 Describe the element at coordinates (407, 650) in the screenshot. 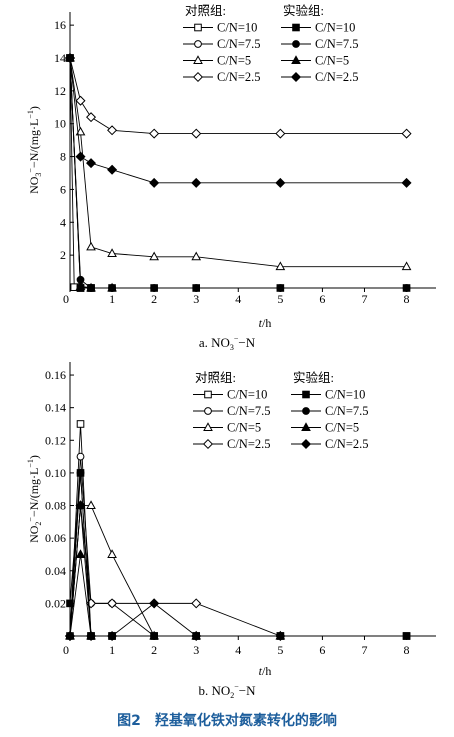

I see `x-tick-label: 8` at that location.